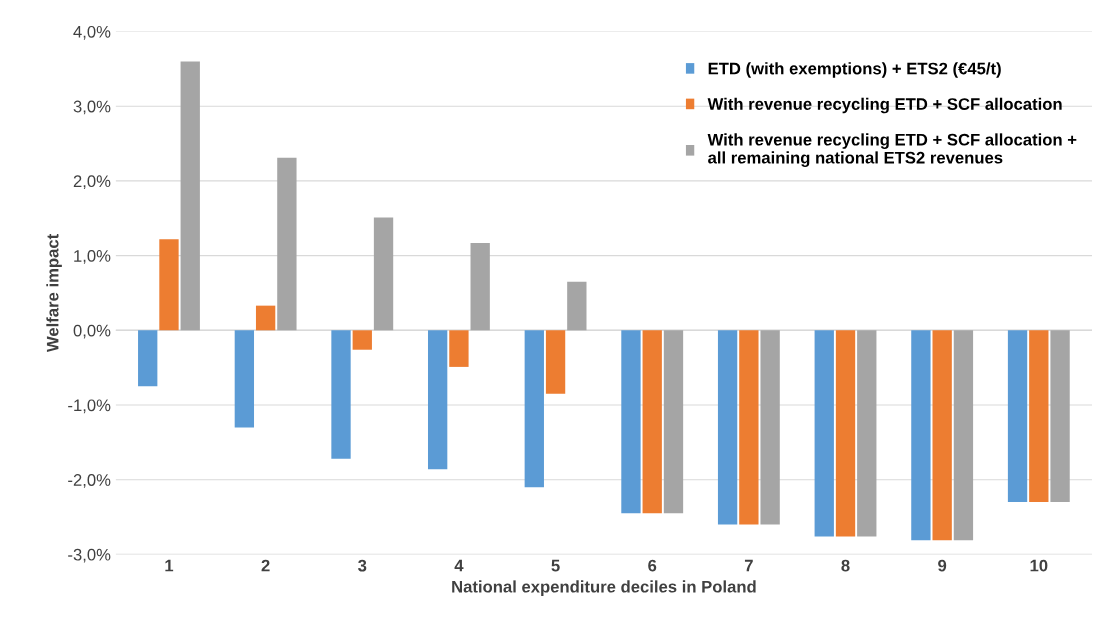 The image size is (1103, 630). Describe the element at coordinates (459, 565) in the screenshot. I see `x-tick-label: 4` at that location.